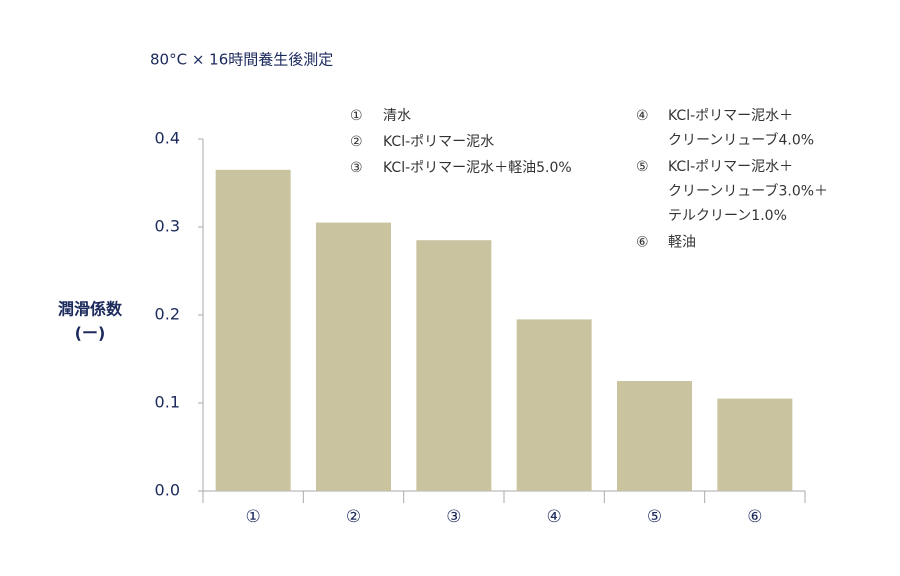 This screenshot has width=900, height=576. What do you see at coordinates (554, 517) in the screenshot?
I see `x-tick-label: ④` at bounding box center [554, 517].